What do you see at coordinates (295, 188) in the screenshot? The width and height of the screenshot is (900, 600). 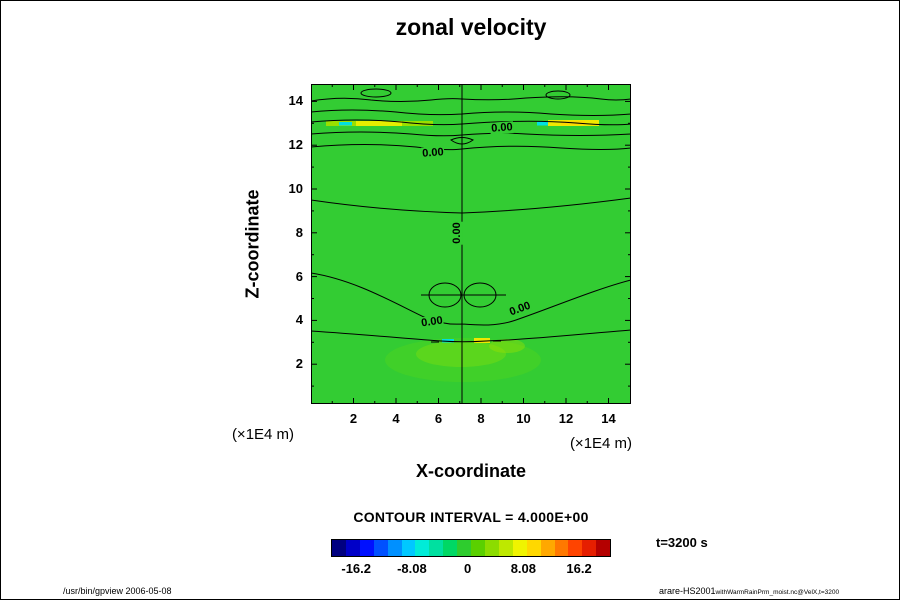 I see `y-tick-label: 10` at bounding box center [295, 188].